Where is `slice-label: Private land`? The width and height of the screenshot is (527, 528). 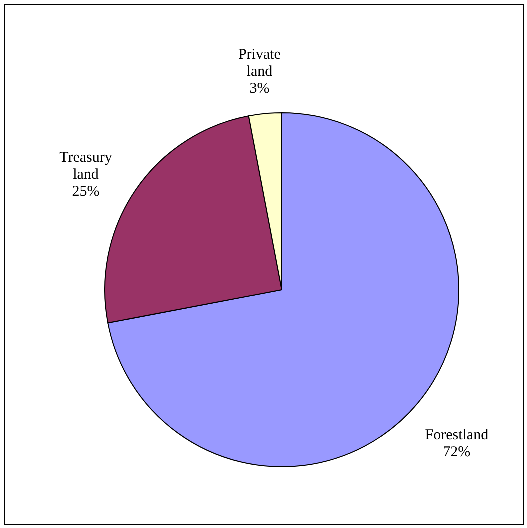
slice-label: Private land is located at coordinates (260, 63).